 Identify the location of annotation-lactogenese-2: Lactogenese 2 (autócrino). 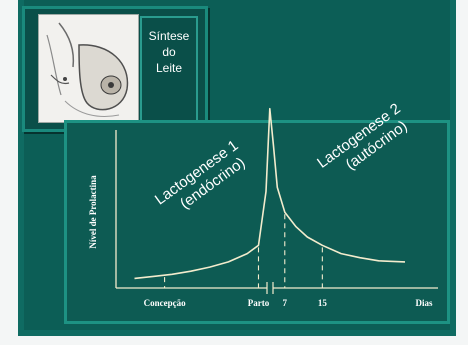
(366, 142).